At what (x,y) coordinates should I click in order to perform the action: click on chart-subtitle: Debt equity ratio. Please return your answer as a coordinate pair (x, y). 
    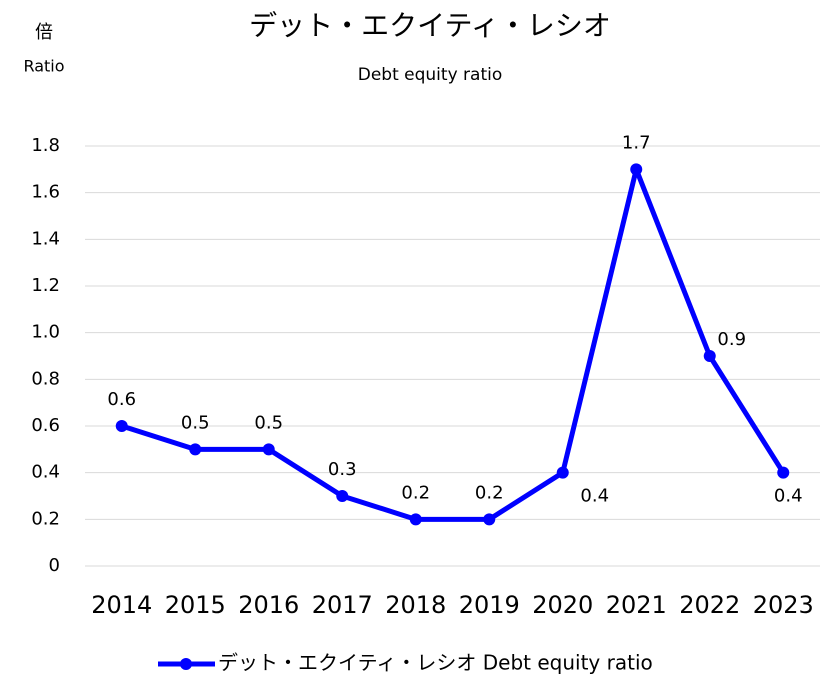
    Looking at the image, I should click on (430, 75).